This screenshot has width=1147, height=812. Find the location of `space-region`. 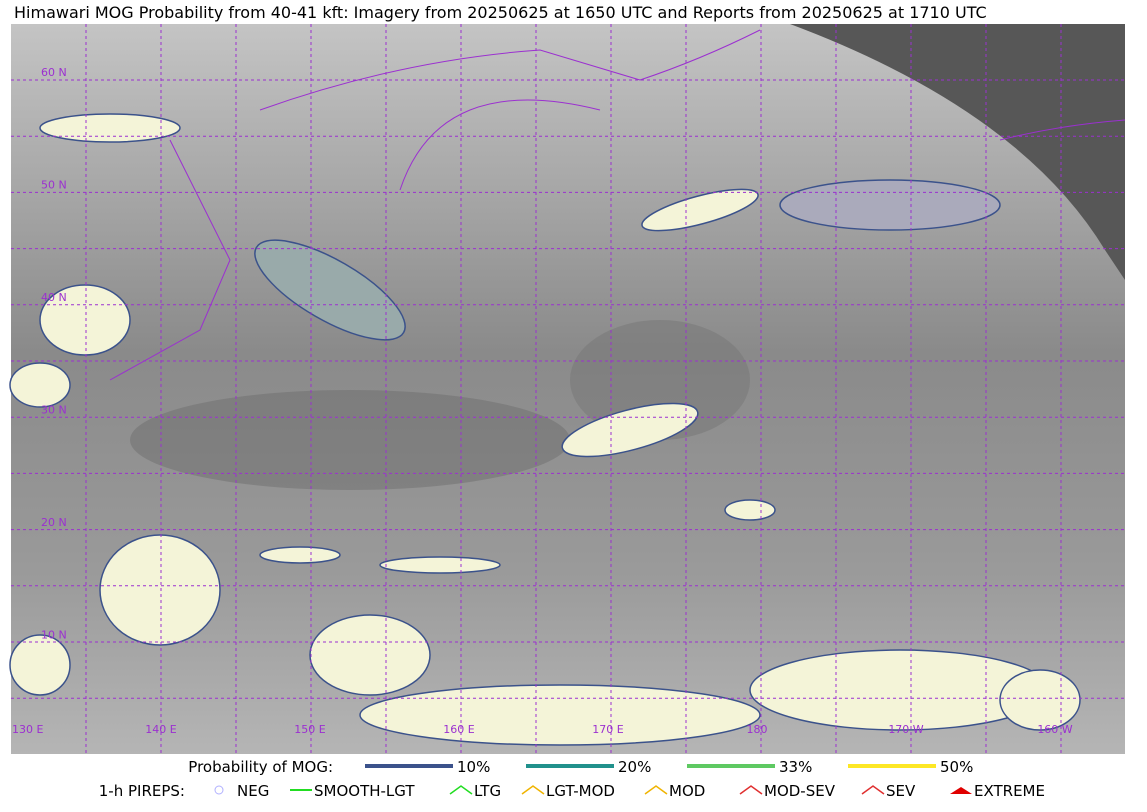

space-region is located at coordinates (957, 152).